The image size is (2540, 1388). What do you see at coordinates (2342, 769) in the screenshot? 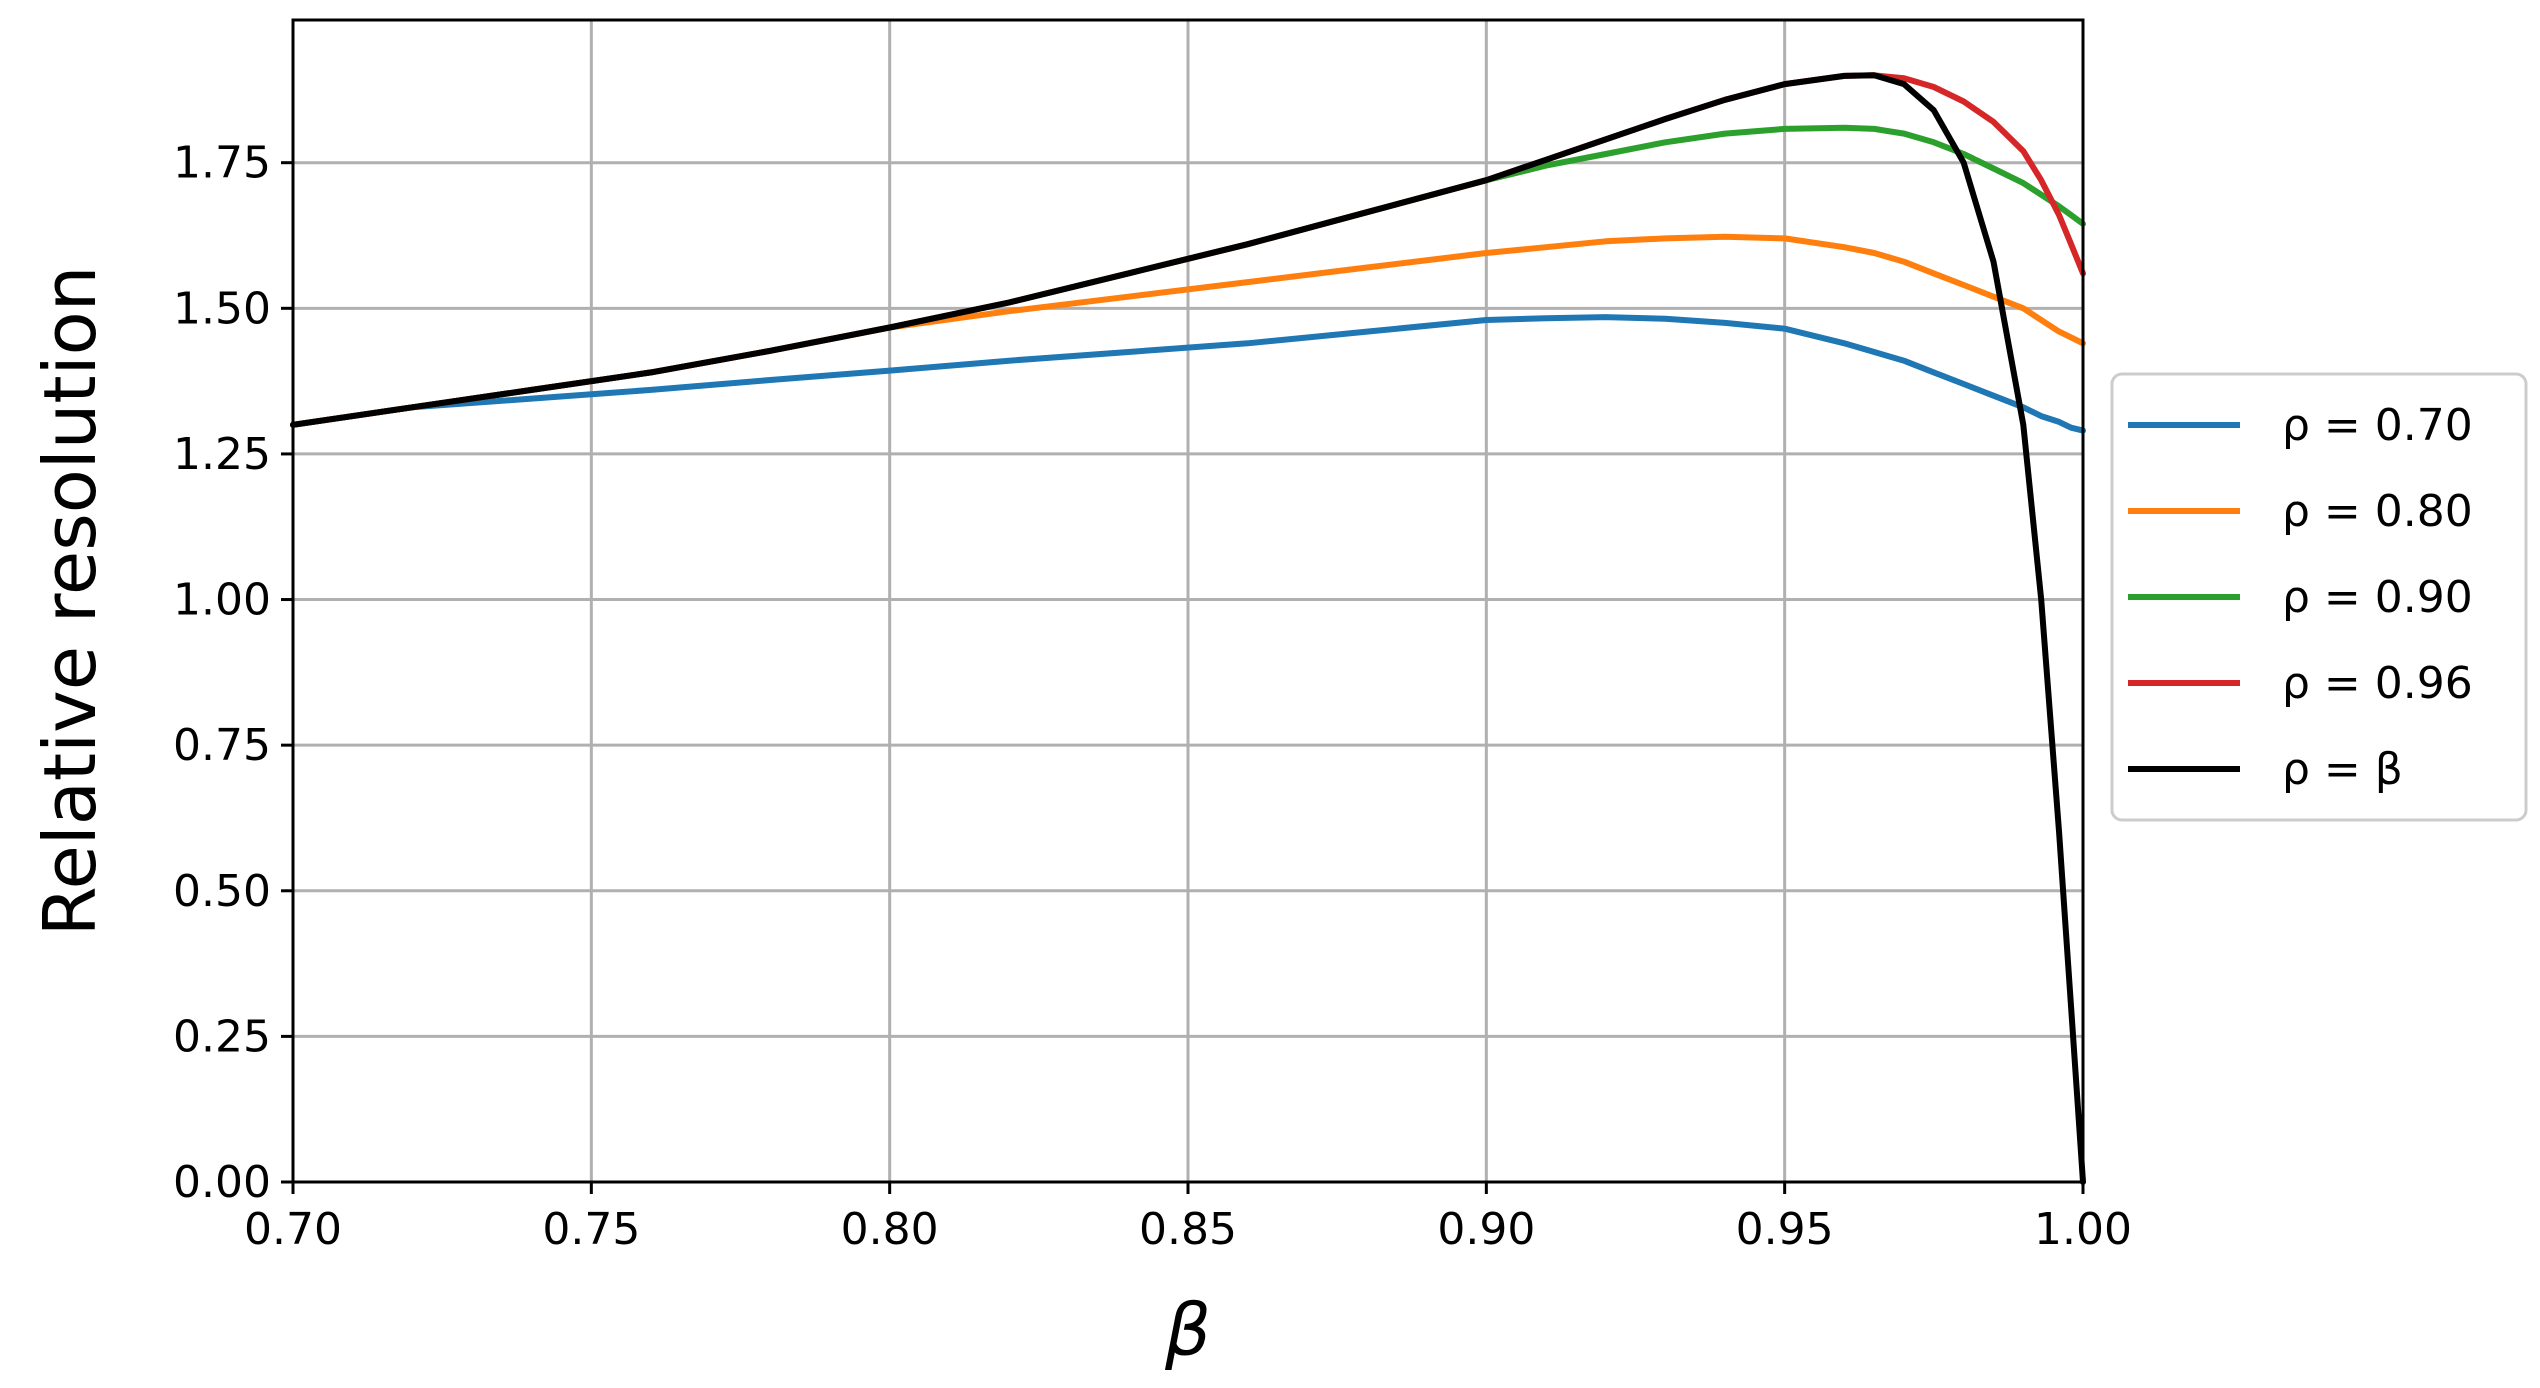
I see `legend-label: ρ = β` at bounding box center [2342, 769].